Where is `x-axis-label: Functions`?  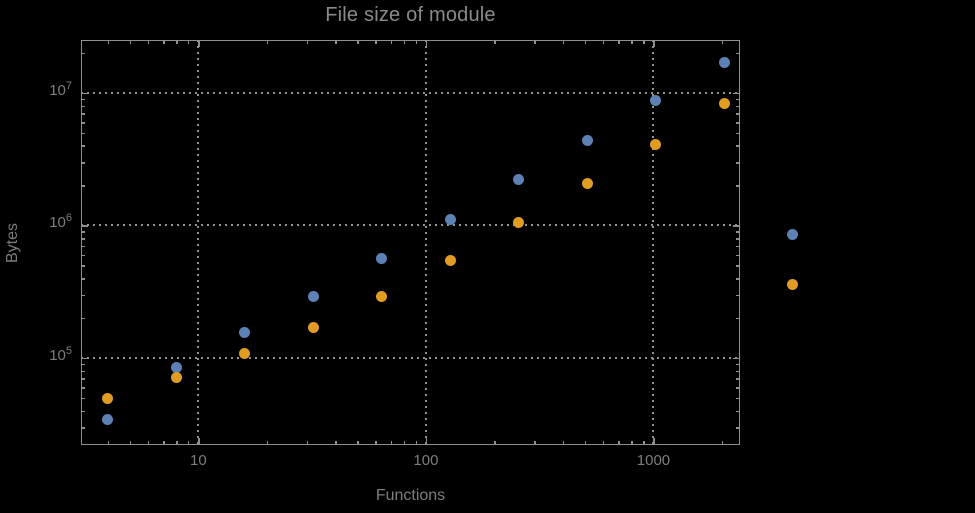
x-axis-label: Functions is located at coordinates (410, 495).